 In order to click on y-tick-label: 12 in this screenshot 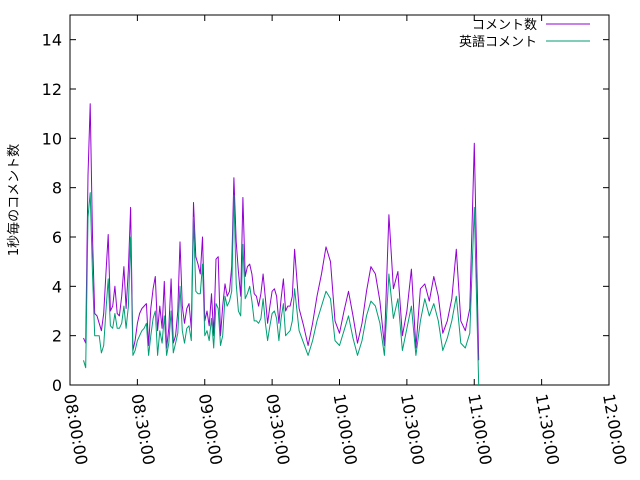, I will do `click(52, 89)`.